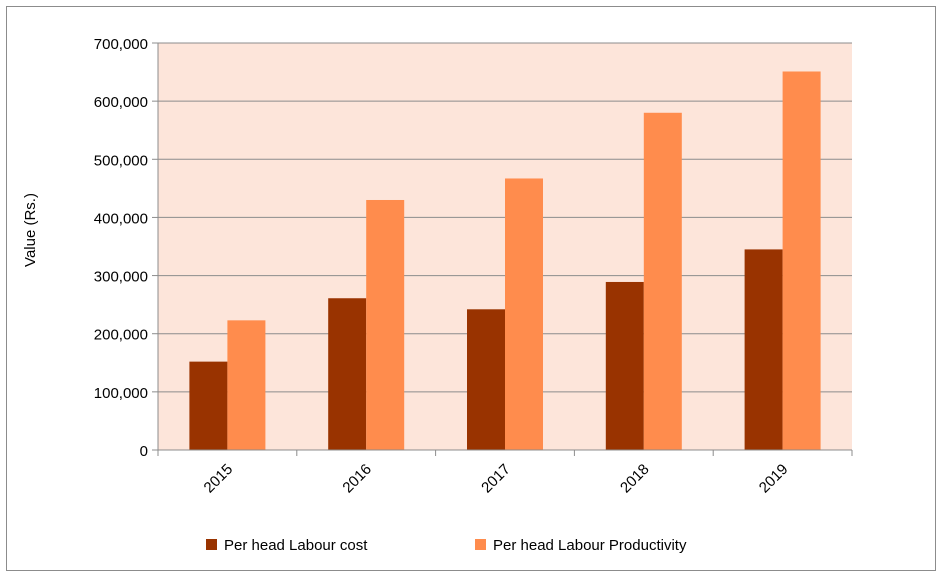 The width and height of the screenshot is (945, 577). What do you see at coordinates (121, 44) in the screenshot?
I see `y-tick-label: 700,000` at bounding box center [121, 44].